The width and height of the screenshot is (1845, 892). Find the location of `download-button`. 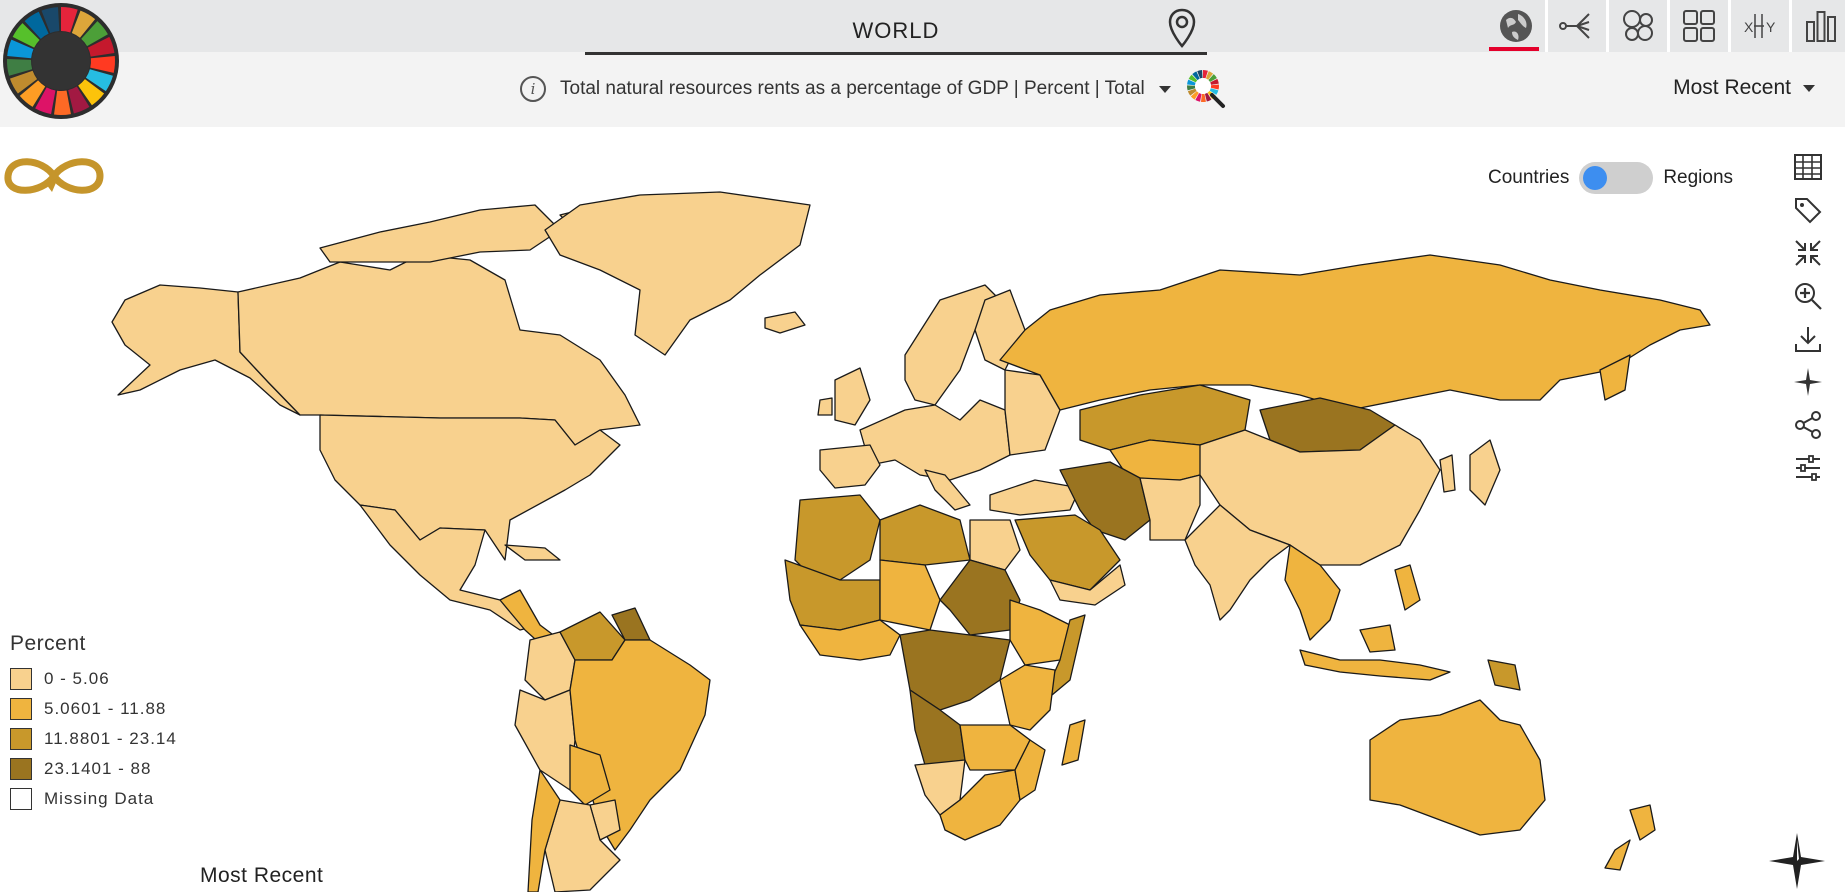

download-button is located at coordinates (1808, 339).